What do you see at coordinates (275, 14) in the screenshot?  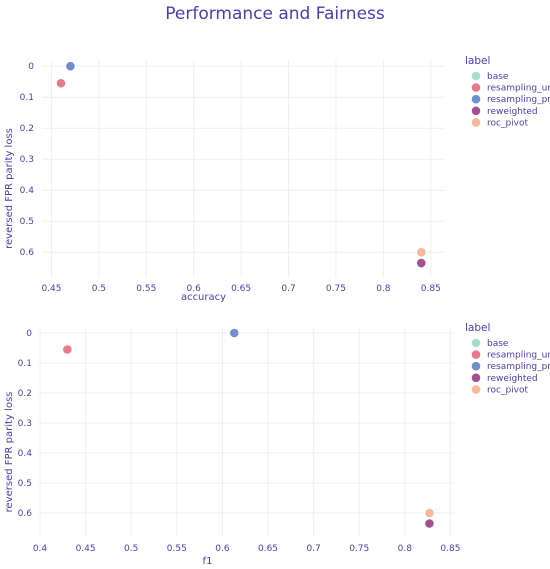 I see `page-title: Performance and Fairness` at bounding box center [275, 14].